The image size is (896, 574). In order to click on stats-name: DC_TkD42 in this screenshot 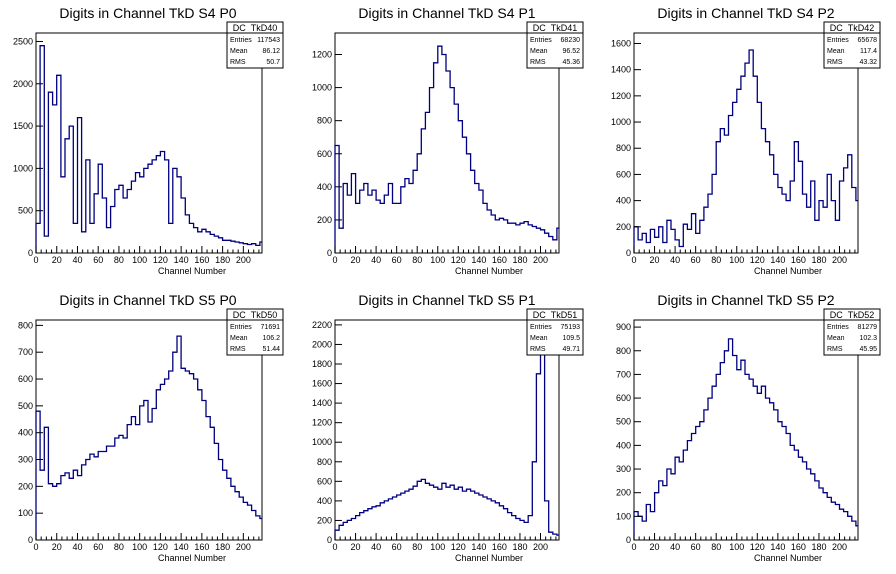, I will do `click(852, 28)`.